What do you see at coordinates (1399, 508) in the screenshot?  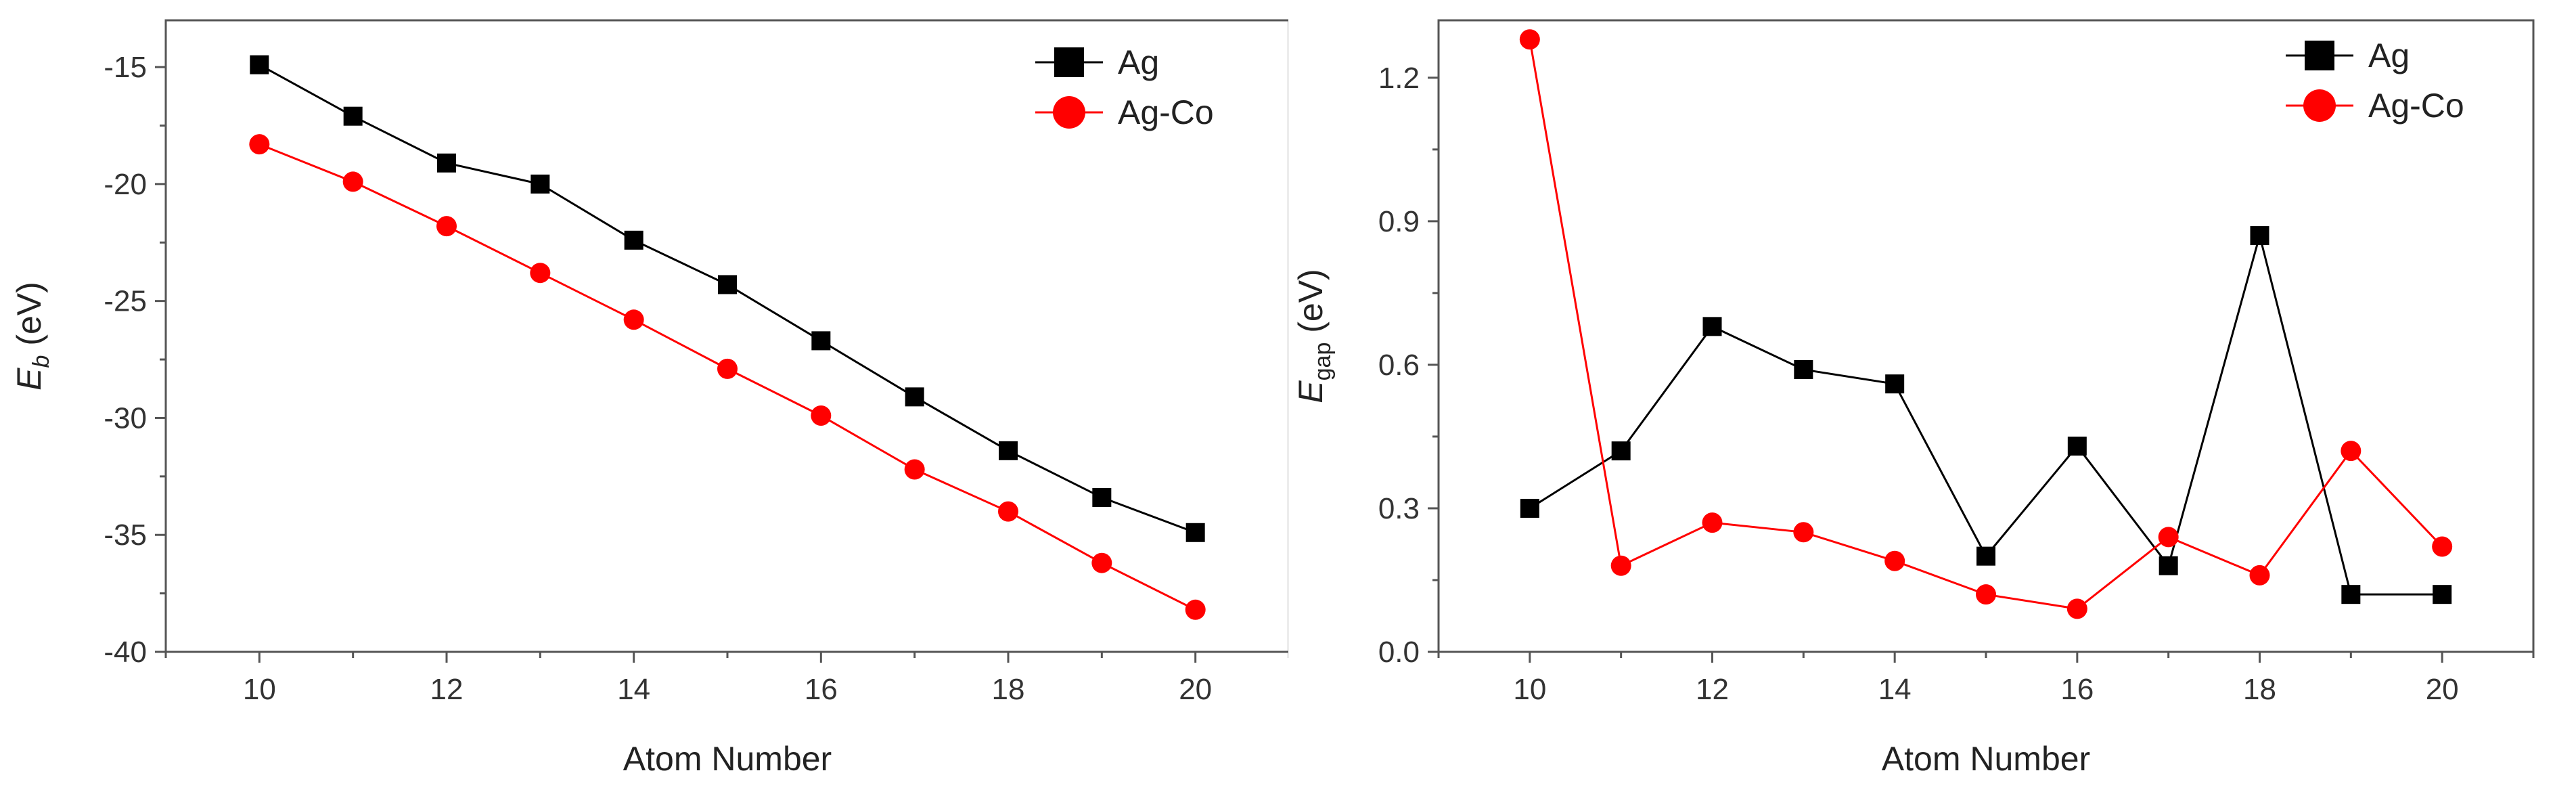 I see `y-tick-label: 0.3` at bounding box center [1399, 508].